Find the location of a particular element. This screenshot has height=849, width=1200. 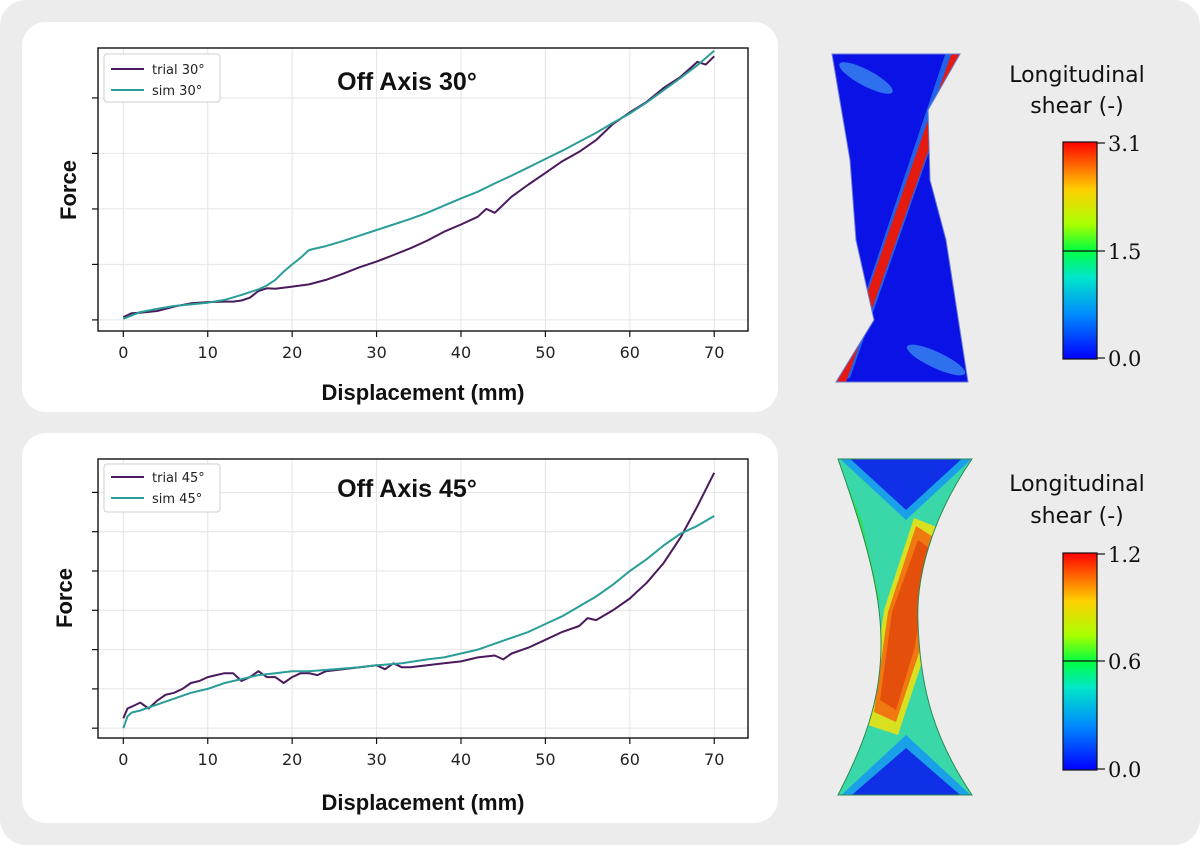

chart-title-45: Off Axis 45° is located at coordinates (407, 489).